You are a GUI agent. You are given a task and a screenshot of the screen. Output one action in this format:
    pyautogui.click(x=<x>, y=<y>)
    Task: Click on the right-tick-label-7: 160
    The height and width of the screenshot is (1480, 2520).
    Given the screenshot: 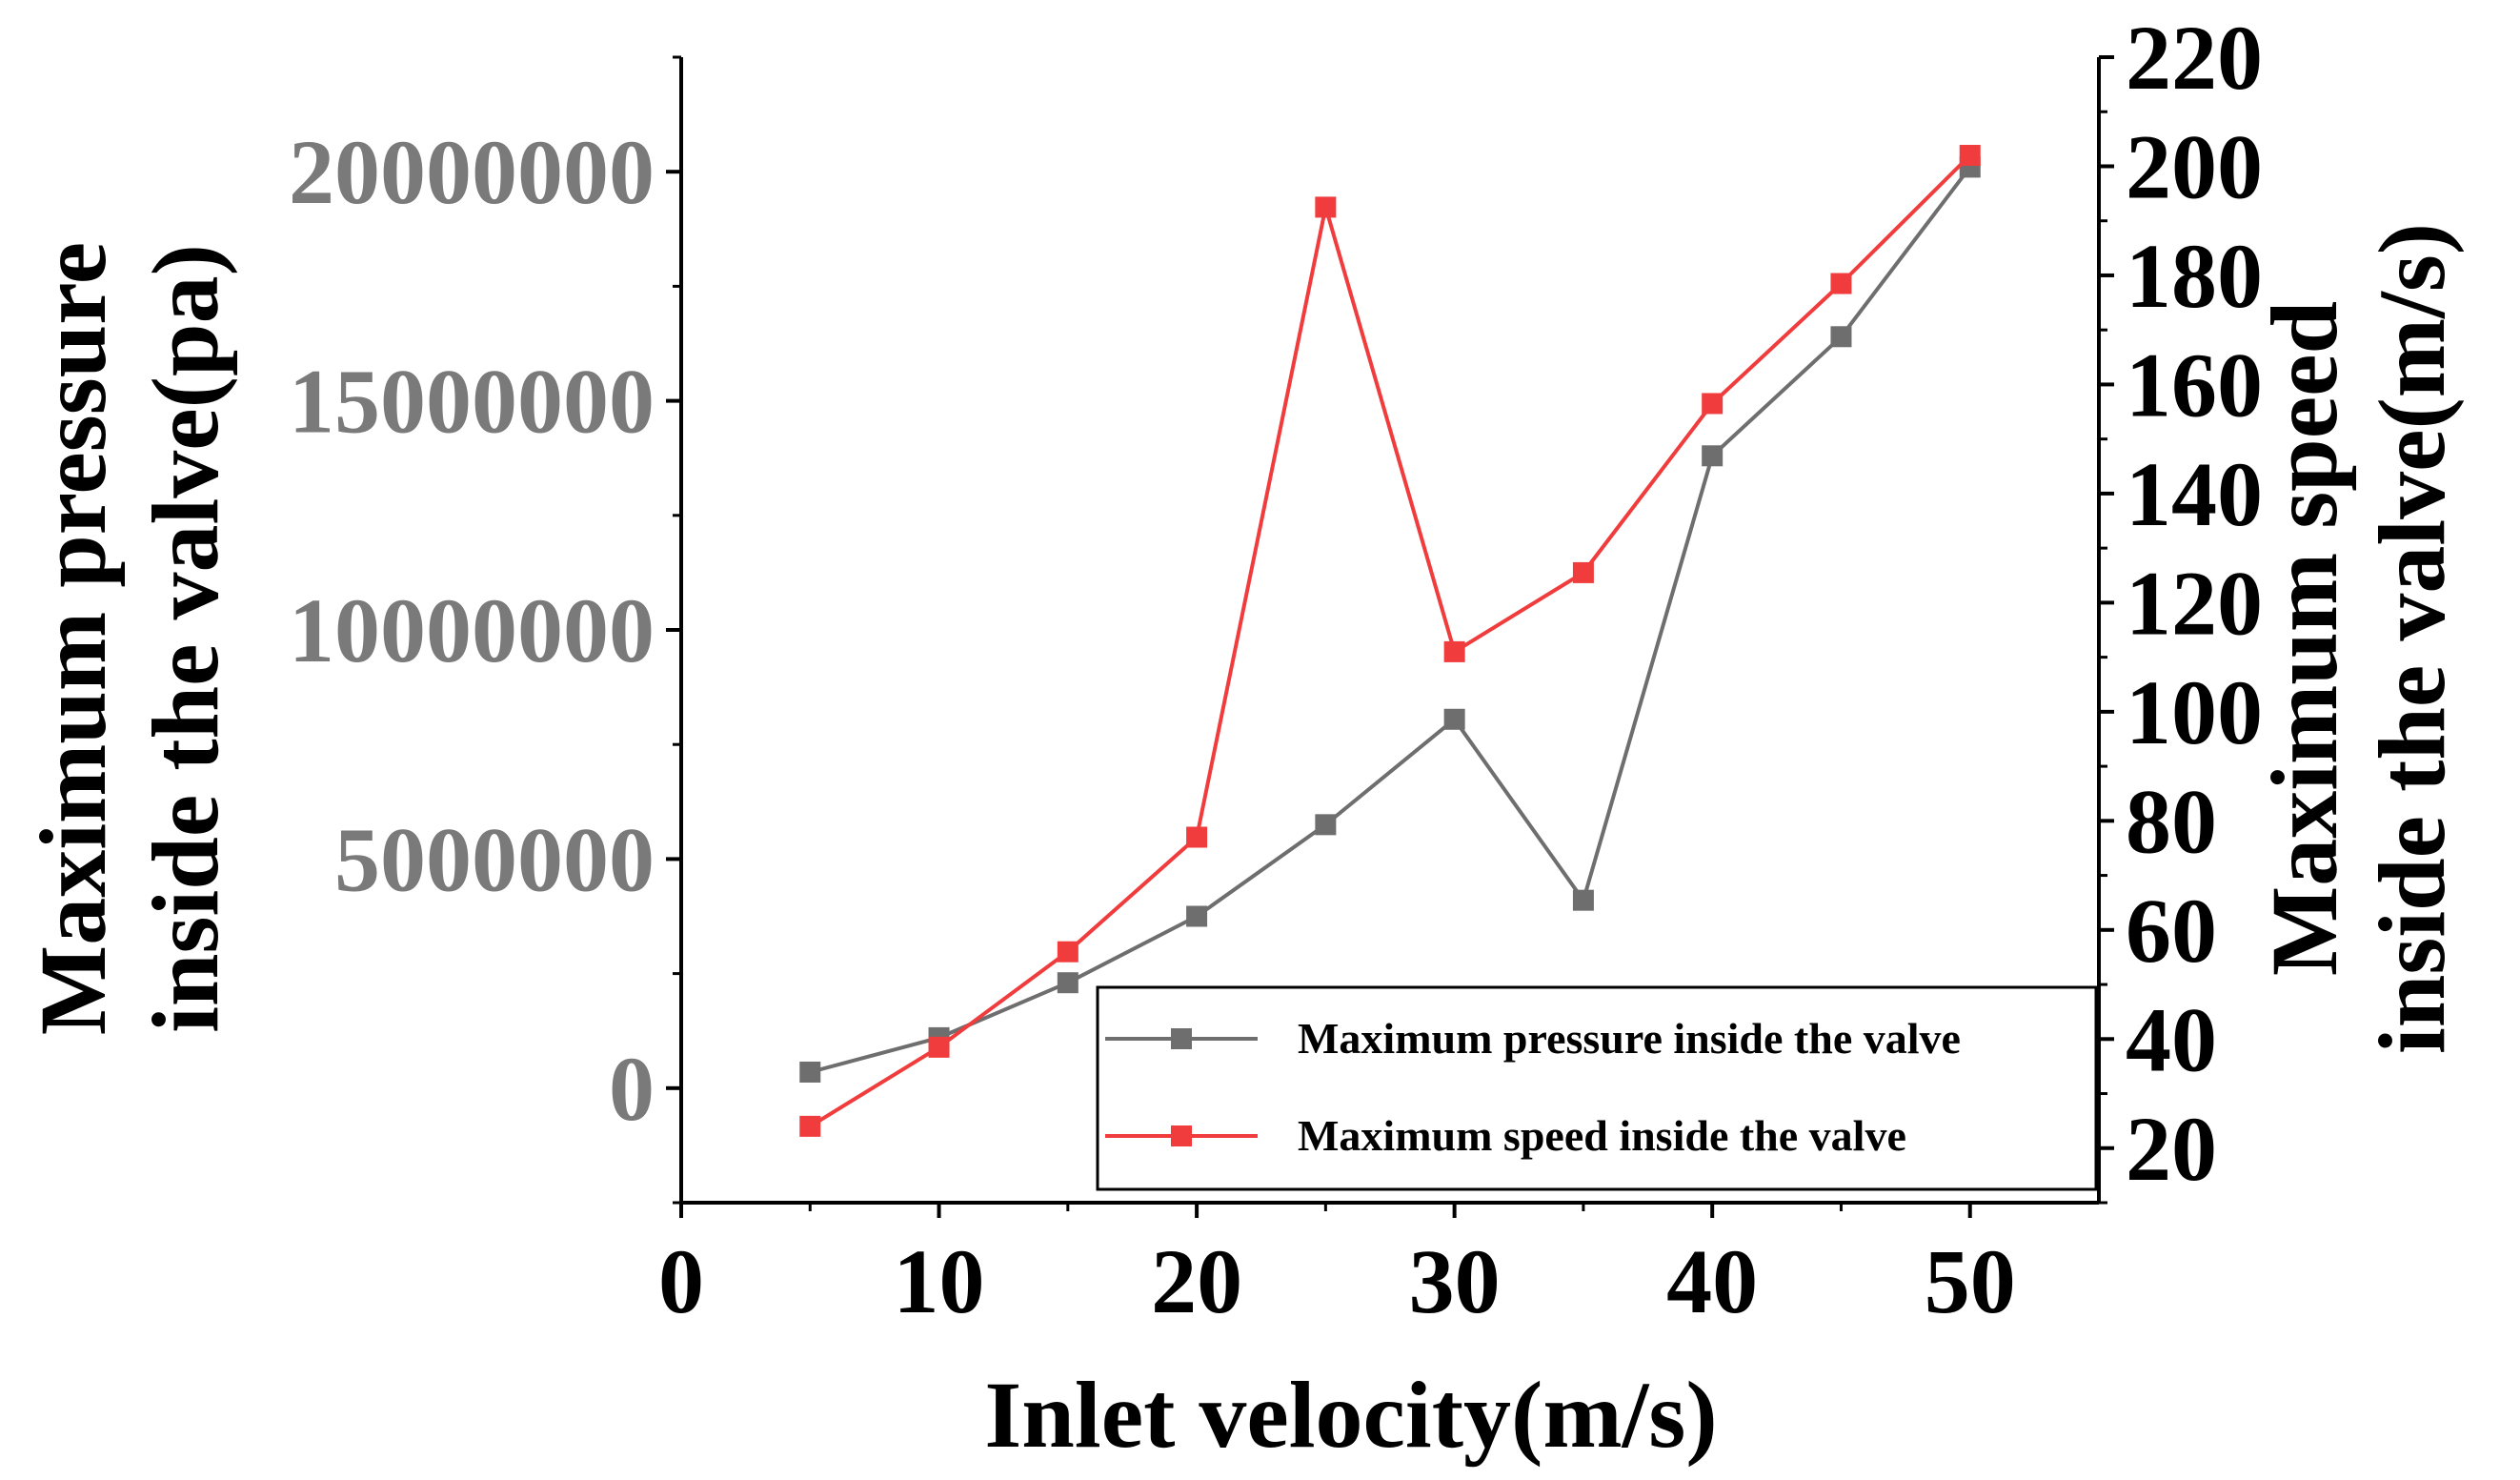 What is the action you would take?
    pyautogui.click(x=2195, y=385)
    